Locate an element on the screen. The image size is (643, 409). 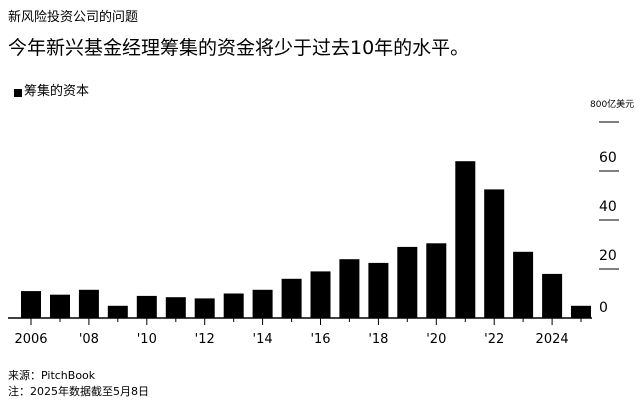
y-axis: 800亿美元 0 20 40 60 is located at coordinates (612, 207).